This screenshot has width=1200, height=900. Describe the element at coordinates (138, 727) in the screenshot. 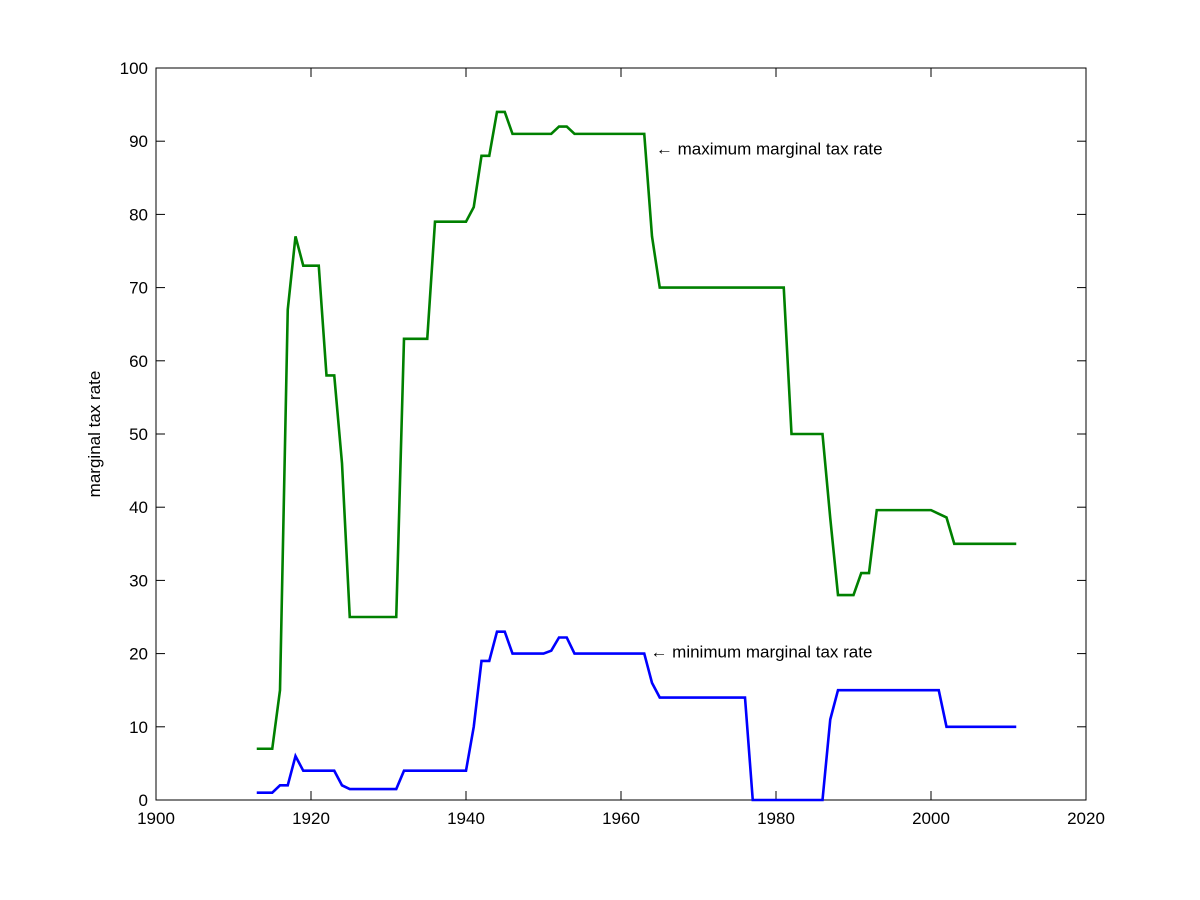

I see `y-tick-label: 10` at that location.